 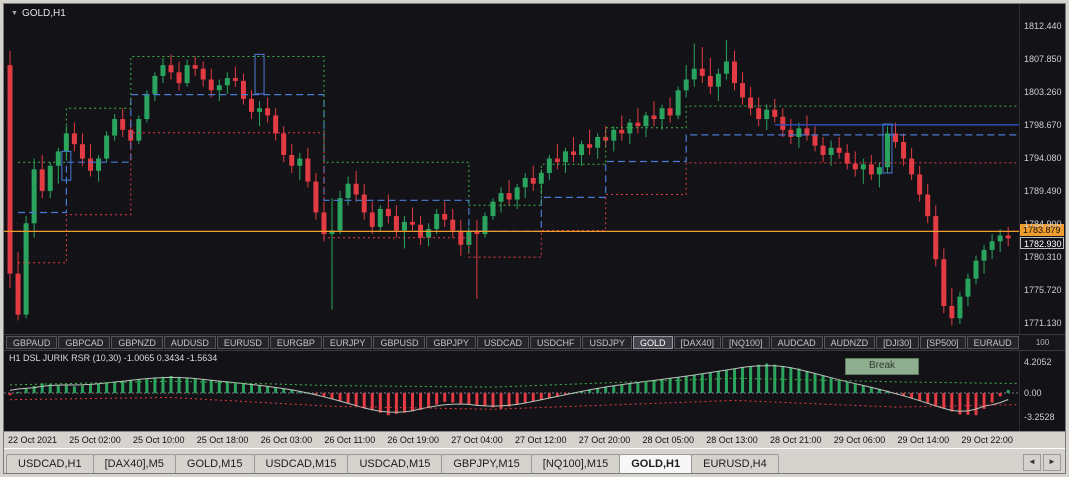 I want to click on orange-price-badge: 1783.879, so click(x=1042, y=230).